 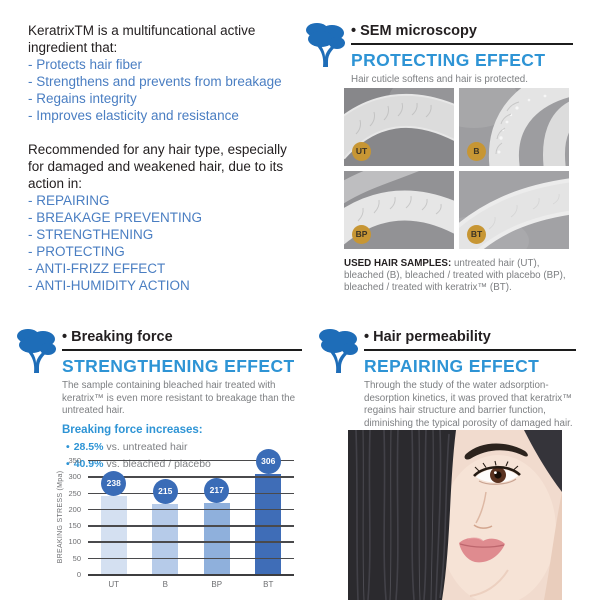 I want to click on y-tick-label: 250, so click(x=74, y=493).